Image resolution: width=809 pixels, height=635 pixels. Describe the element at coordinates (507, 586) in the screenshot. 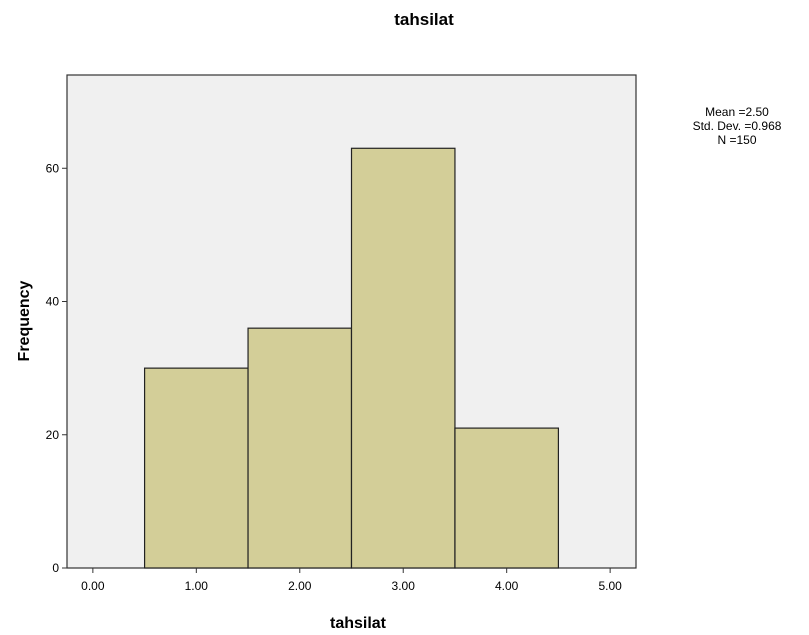

I see `x-tick-label: 4.00` at that location.